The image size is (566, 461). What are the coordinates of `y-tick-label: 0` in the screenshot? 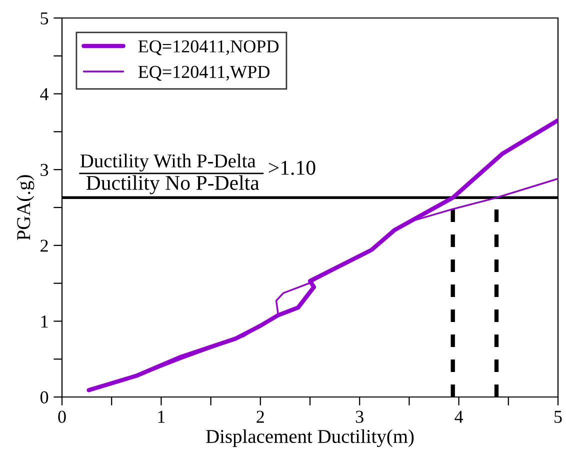 It's located at (44, 397).